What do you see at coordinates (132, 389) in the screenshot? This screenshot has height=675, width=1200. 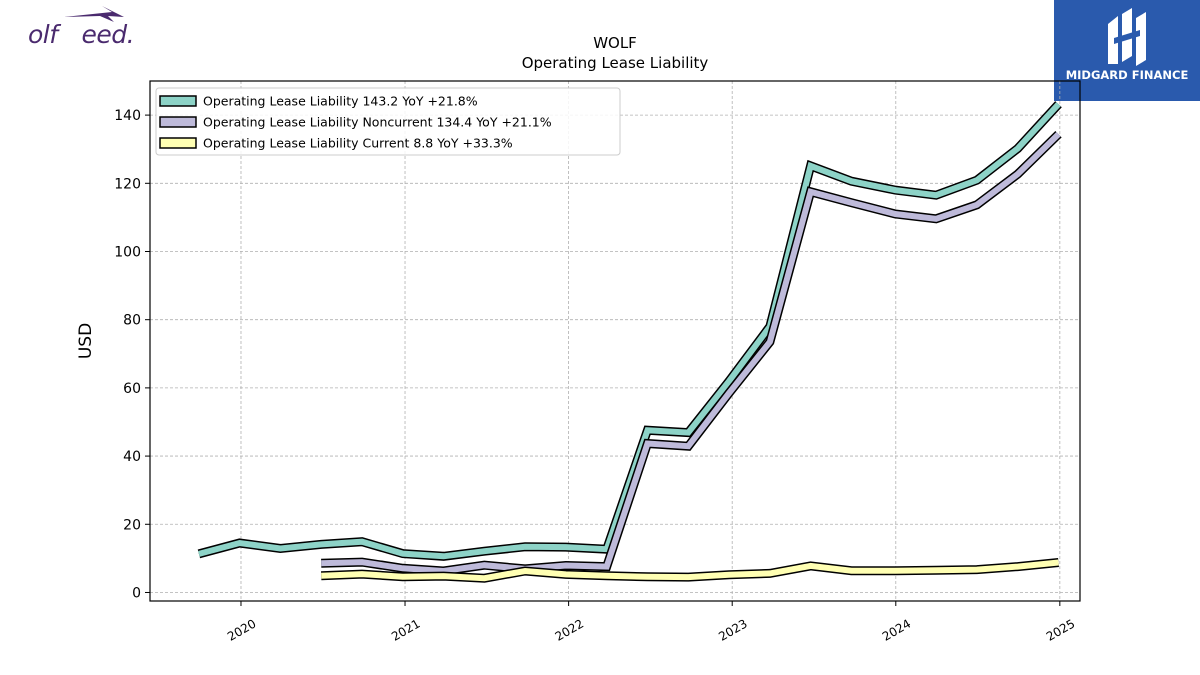 I see `y-tick-label: 60` at bounding box center [132, 389].